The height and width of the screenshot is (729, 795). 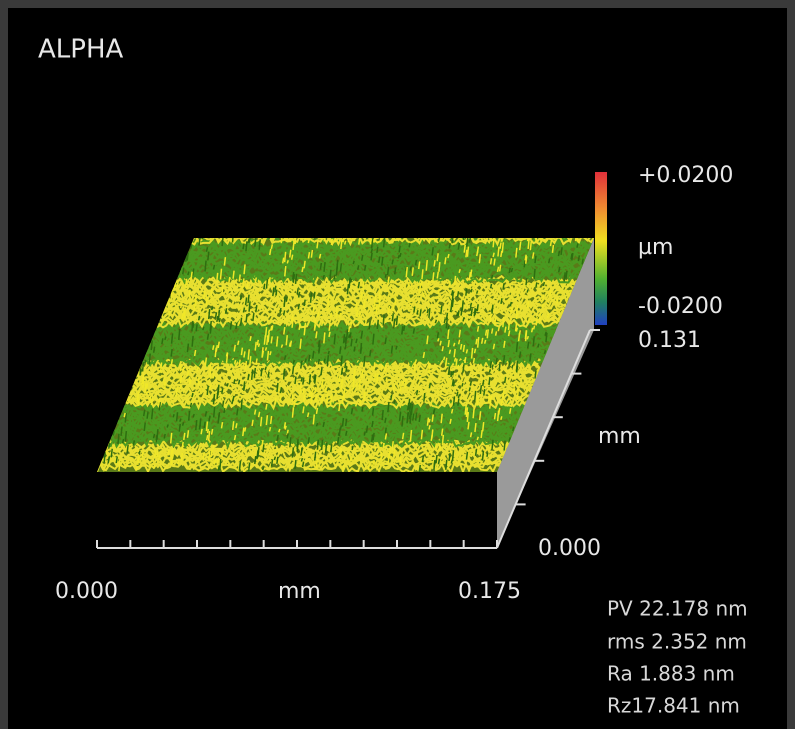 I want to click on colorbar-max: +0.0200, so click(x=685, y=175).